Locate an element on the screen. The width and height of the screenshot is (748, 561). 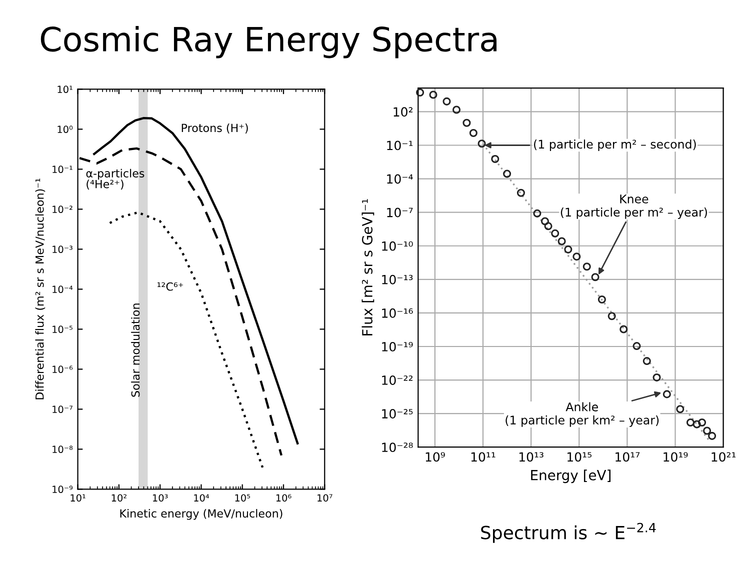
y-tick-label: 10⁻²⁵ is located at coordinates (397, 414).